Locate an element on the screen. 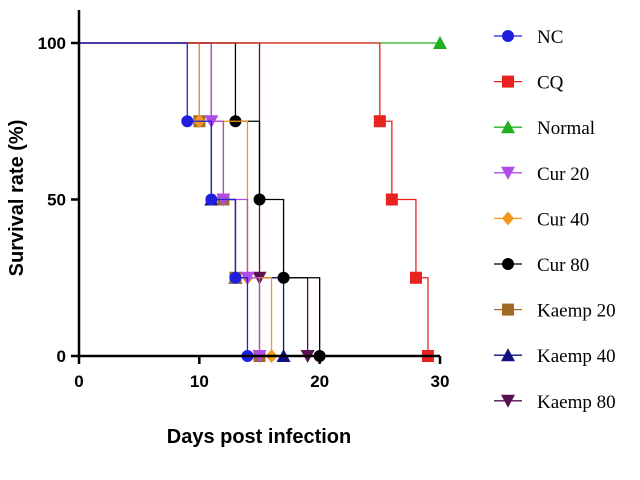  legend-item: NC is located at coordinates (528, 37).